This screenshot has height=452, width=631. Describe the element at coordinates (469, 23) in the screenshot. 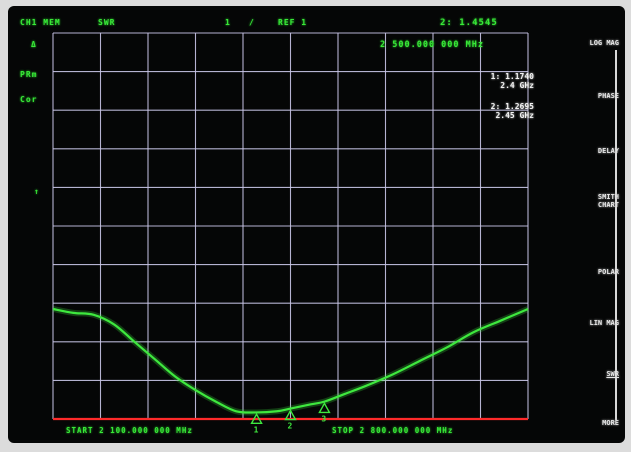

I see `marker-readout: 2: 1.4545` at that location.